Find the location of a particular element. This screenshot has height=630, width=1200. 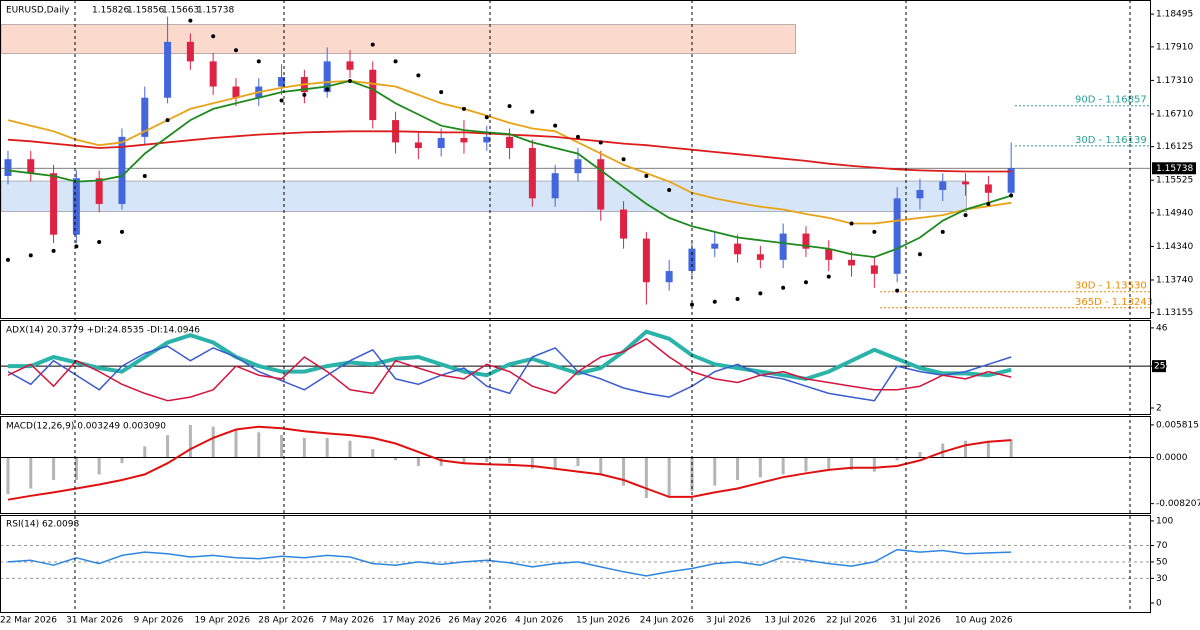

y-tick-label: 1.17310 is located at coordinates (1174, 81).